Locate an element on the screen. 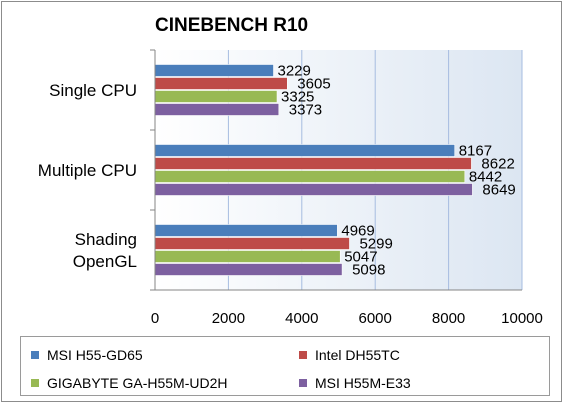 The width and height of the screenshot is (565, 405). category-label: Multiple CPU is located at coordinates (87, 170).